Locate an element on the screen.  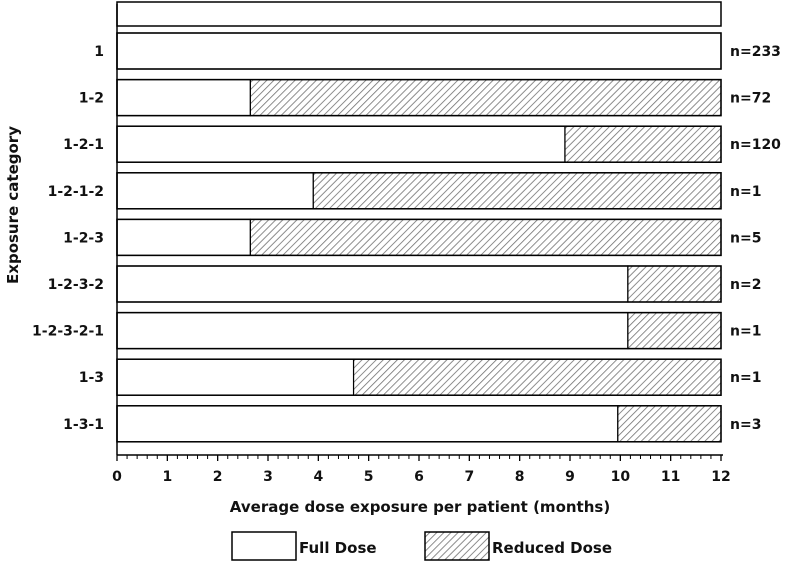
y-axis-label: Exposure category is located at coordinates (13, 205).